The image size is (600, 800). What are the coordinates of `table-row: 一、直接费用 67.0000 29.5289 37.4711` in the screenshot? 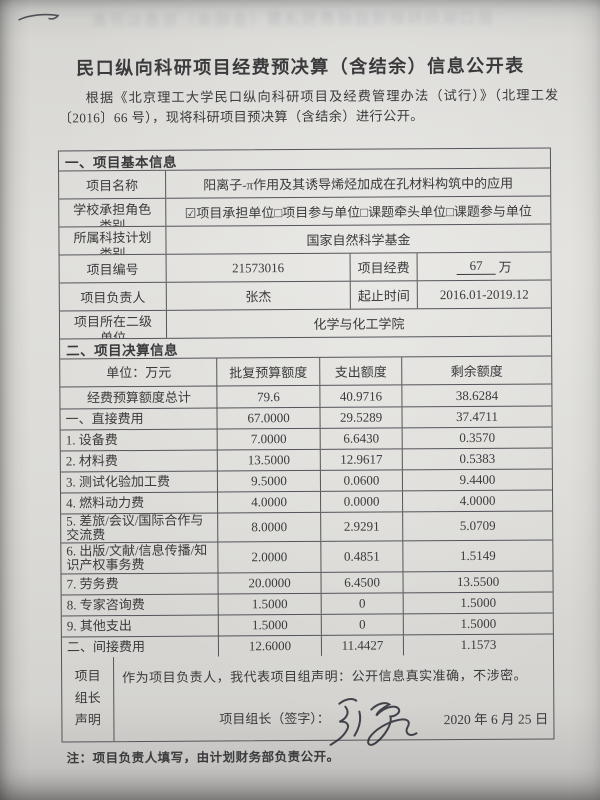 It's located at (306, 418).